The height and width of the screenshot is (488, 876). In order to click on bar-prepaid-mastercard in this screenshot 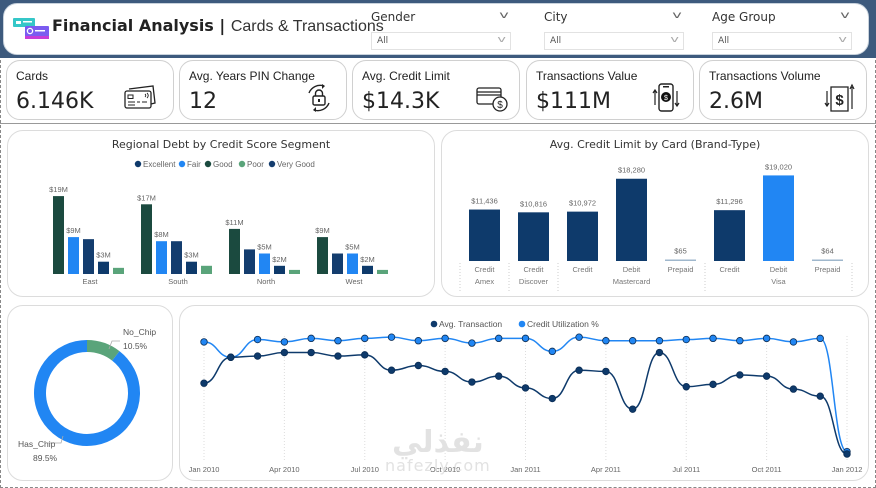, I will do `click(680, 260)`.